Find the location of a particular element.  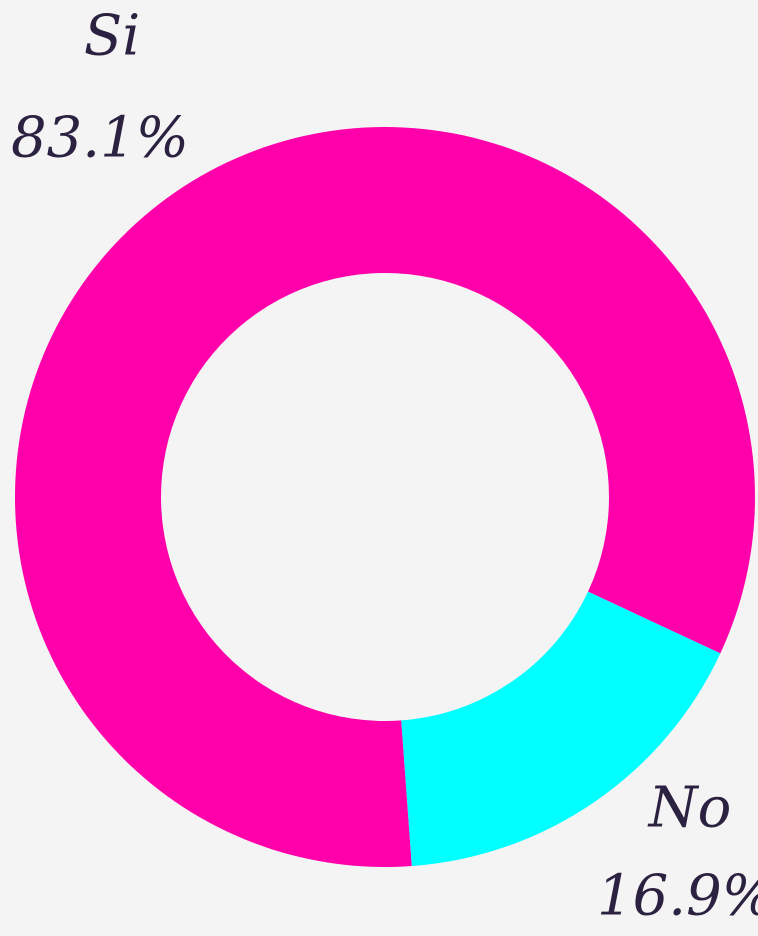

donut-slice is located at coordinates (561, 729).